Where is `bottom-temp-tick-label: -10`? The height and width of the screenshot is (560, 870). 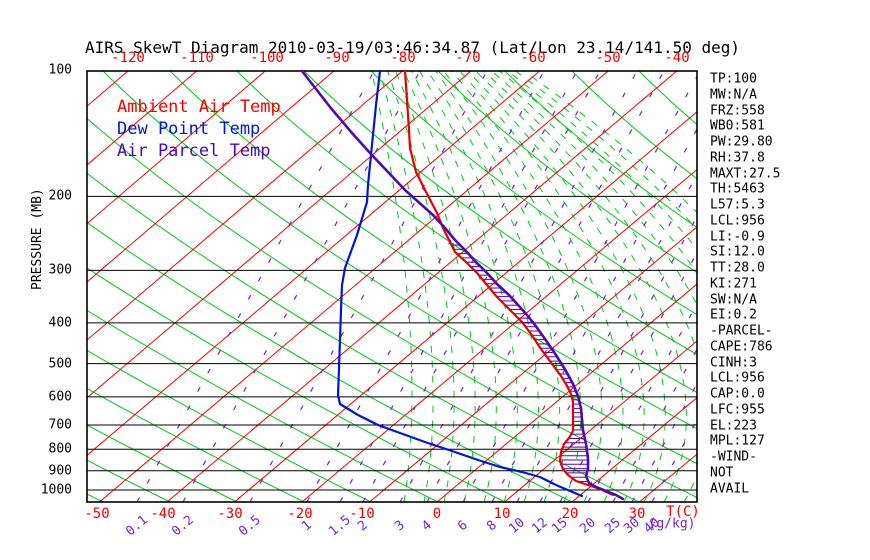
bottom-temp-tick-label: -10 is located at coordinates (362, 514).